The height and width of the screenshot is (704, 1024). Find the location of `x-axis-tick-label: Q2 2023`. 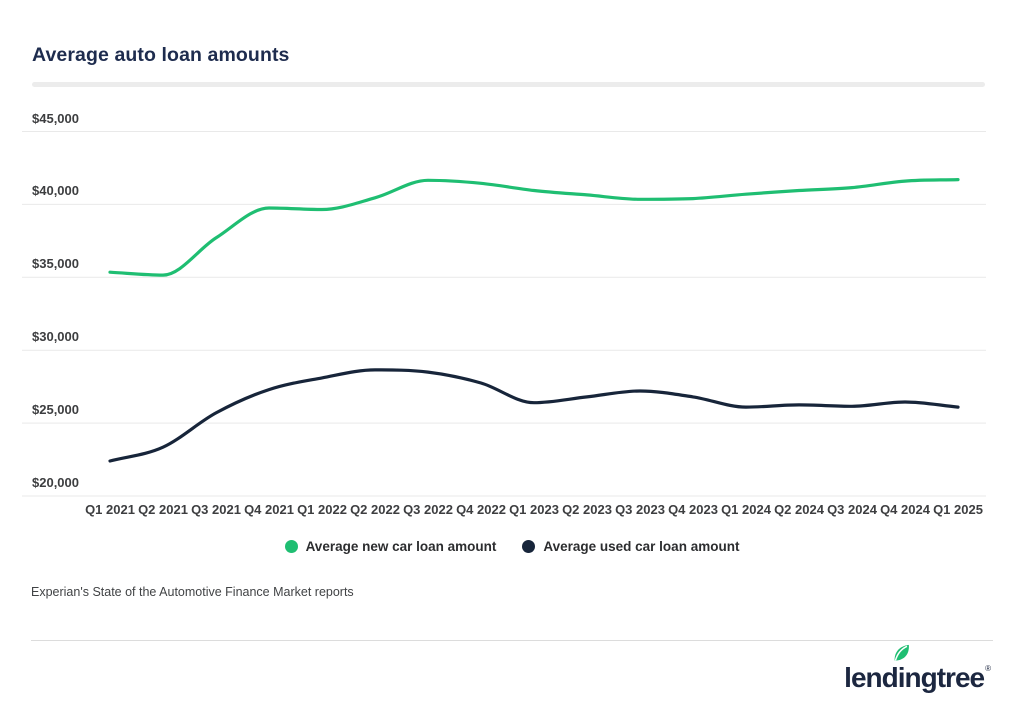

x-axis-tick-label: Q2 2023 is located at coordinates (587, 509).